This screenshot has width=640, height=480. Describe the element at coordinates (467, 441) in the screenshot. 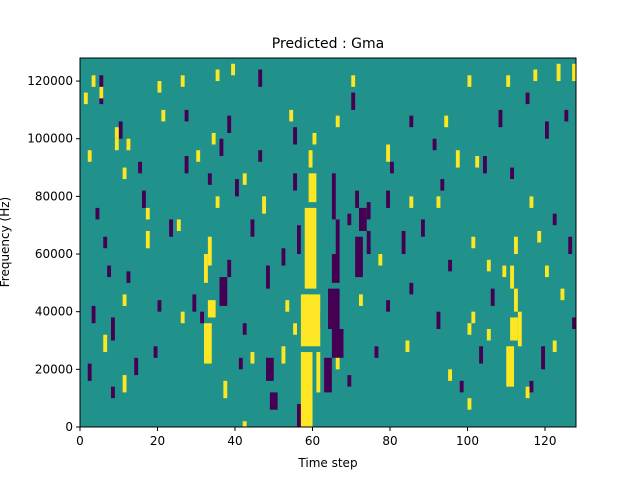

I see `x-tick-label: 100` at that location.